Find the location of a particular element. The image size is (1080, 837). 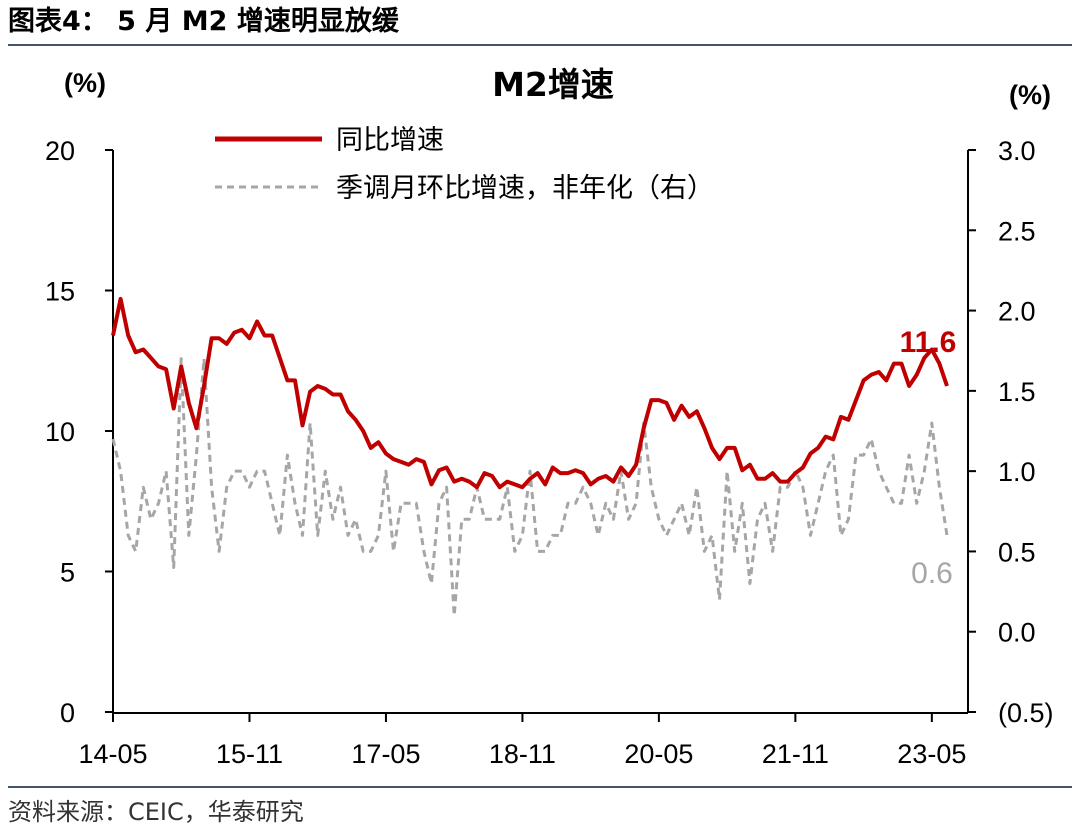

left-tick-label: 5 is located at coordinates (67, 573).